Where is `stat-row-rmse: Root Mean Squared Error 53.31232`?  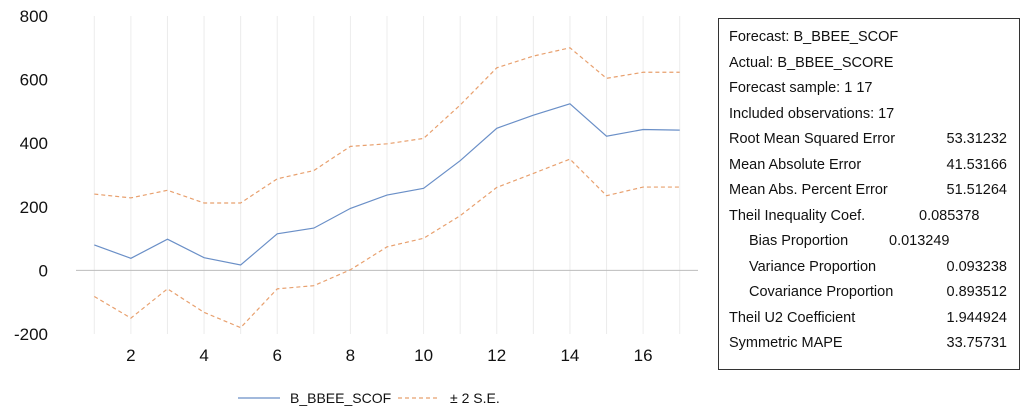
stat-row-rmse: Root Mean Squared Error 53.31232 is located at coordinates (874, 140).